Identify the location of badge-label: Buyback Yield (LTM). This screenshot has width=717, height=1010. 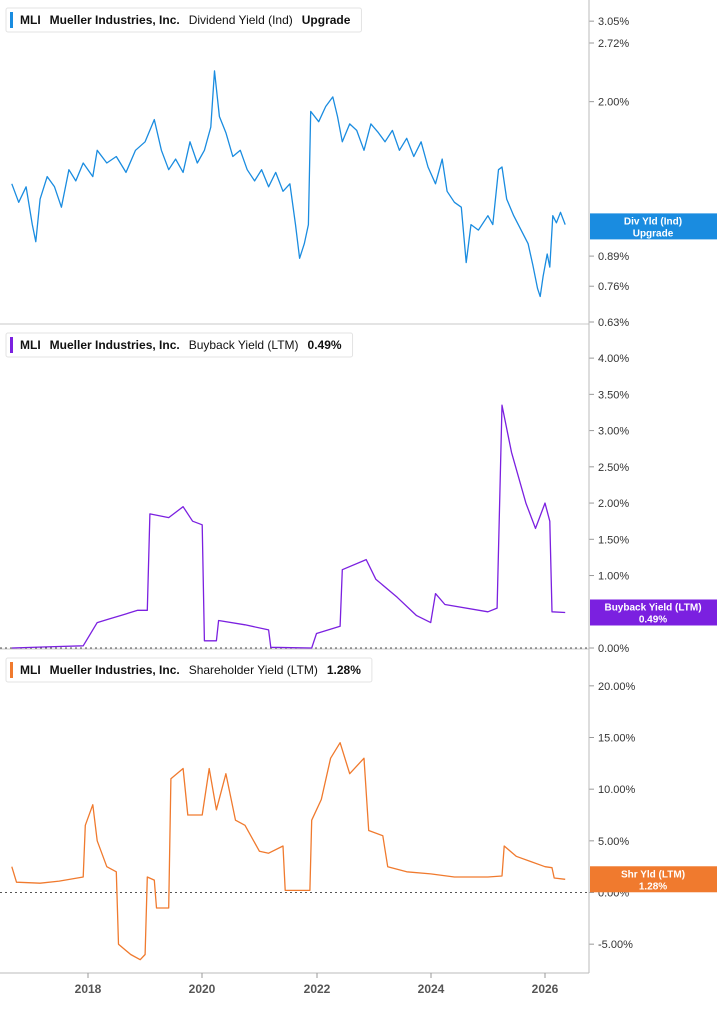
(652, 607).